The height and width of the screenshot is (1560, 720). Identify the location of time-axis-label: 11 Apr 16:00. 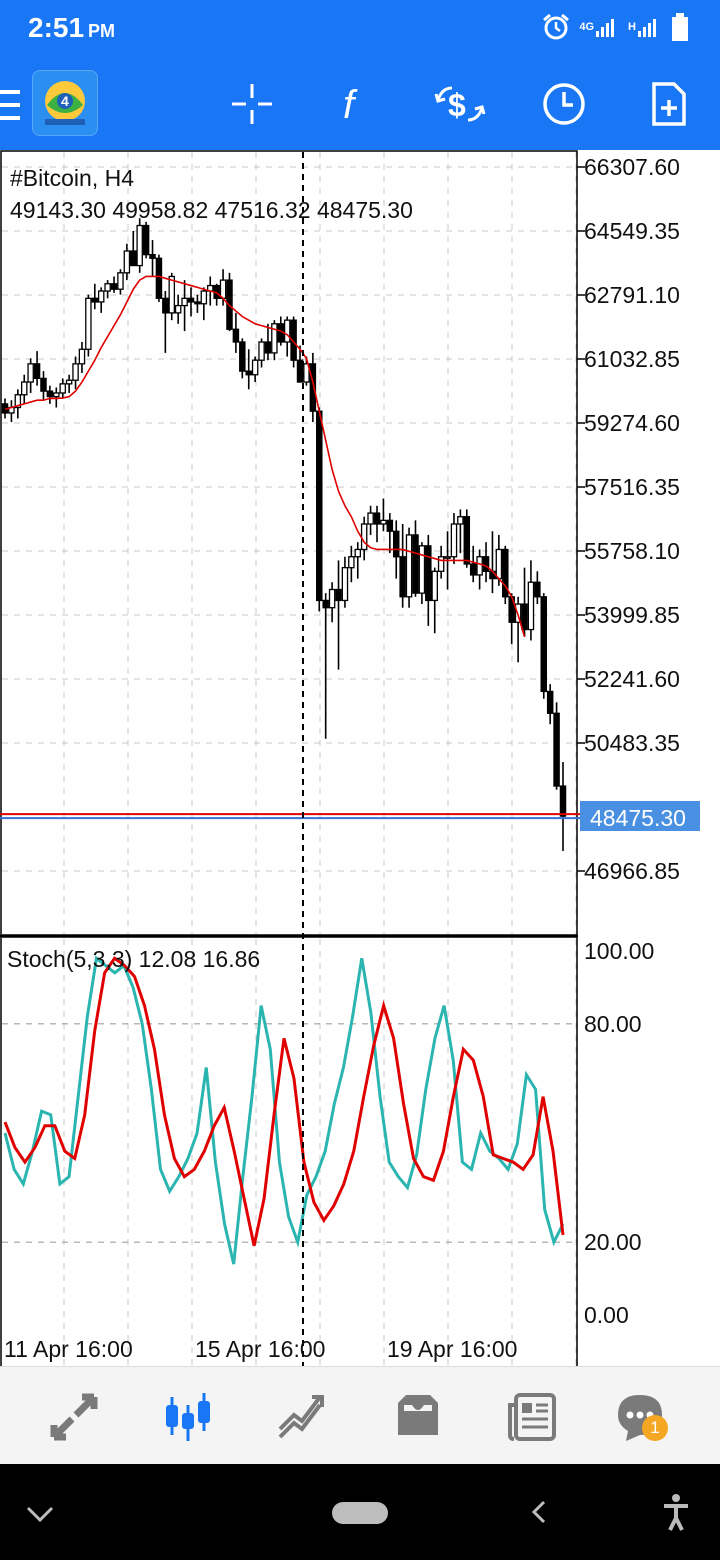
(68, 1349).